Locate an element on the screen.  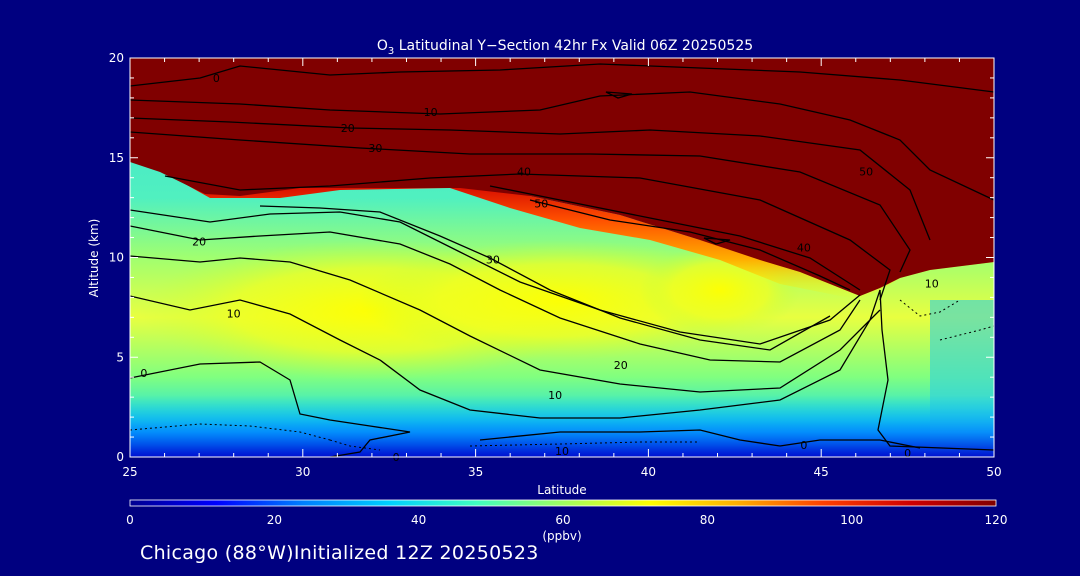
colorbar-ticks: 0 20 40 60 80 100 120 is located at coordinates (566, 520).